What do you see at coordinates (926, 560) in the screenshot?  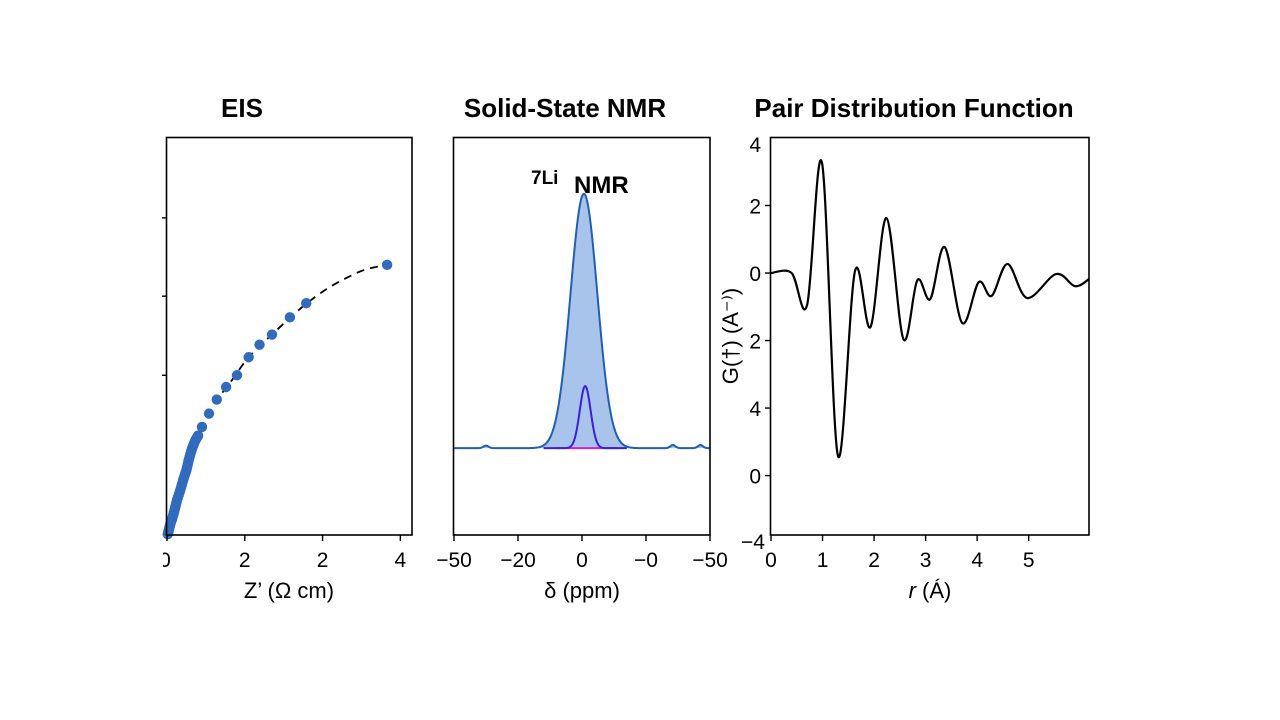 I see `pdf-x-tick-label: 3` at bounding box center [926, 560].